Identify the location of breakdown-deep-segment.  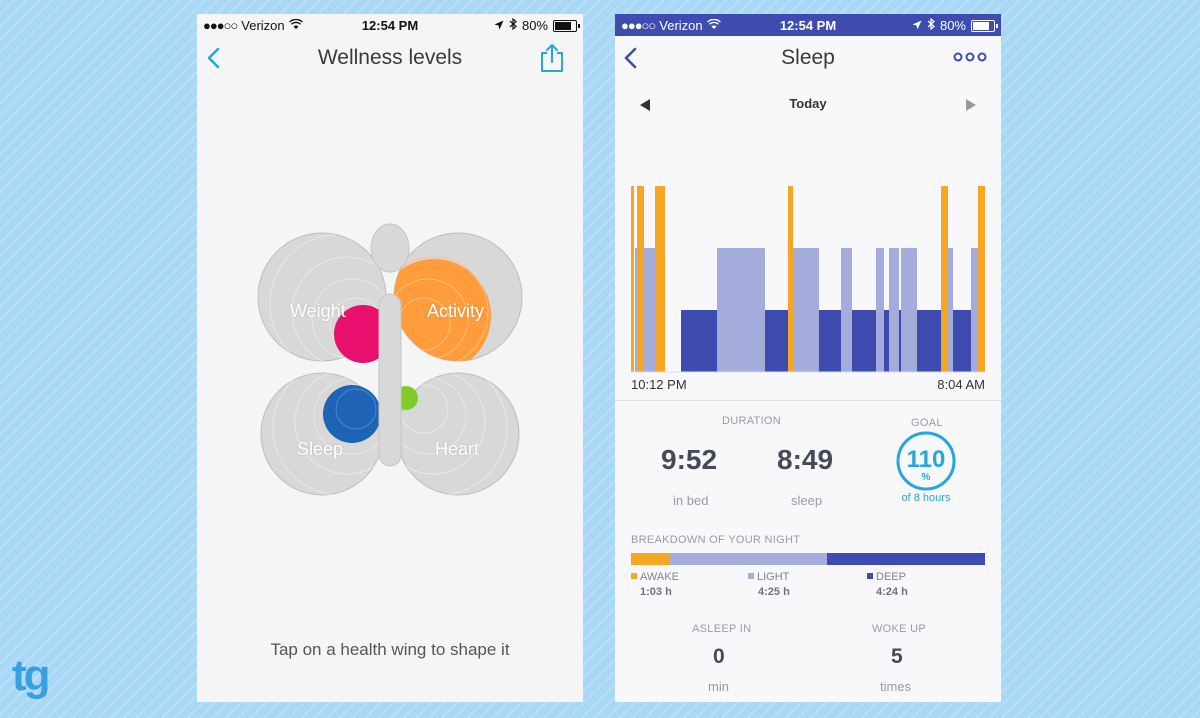
(906, 559).